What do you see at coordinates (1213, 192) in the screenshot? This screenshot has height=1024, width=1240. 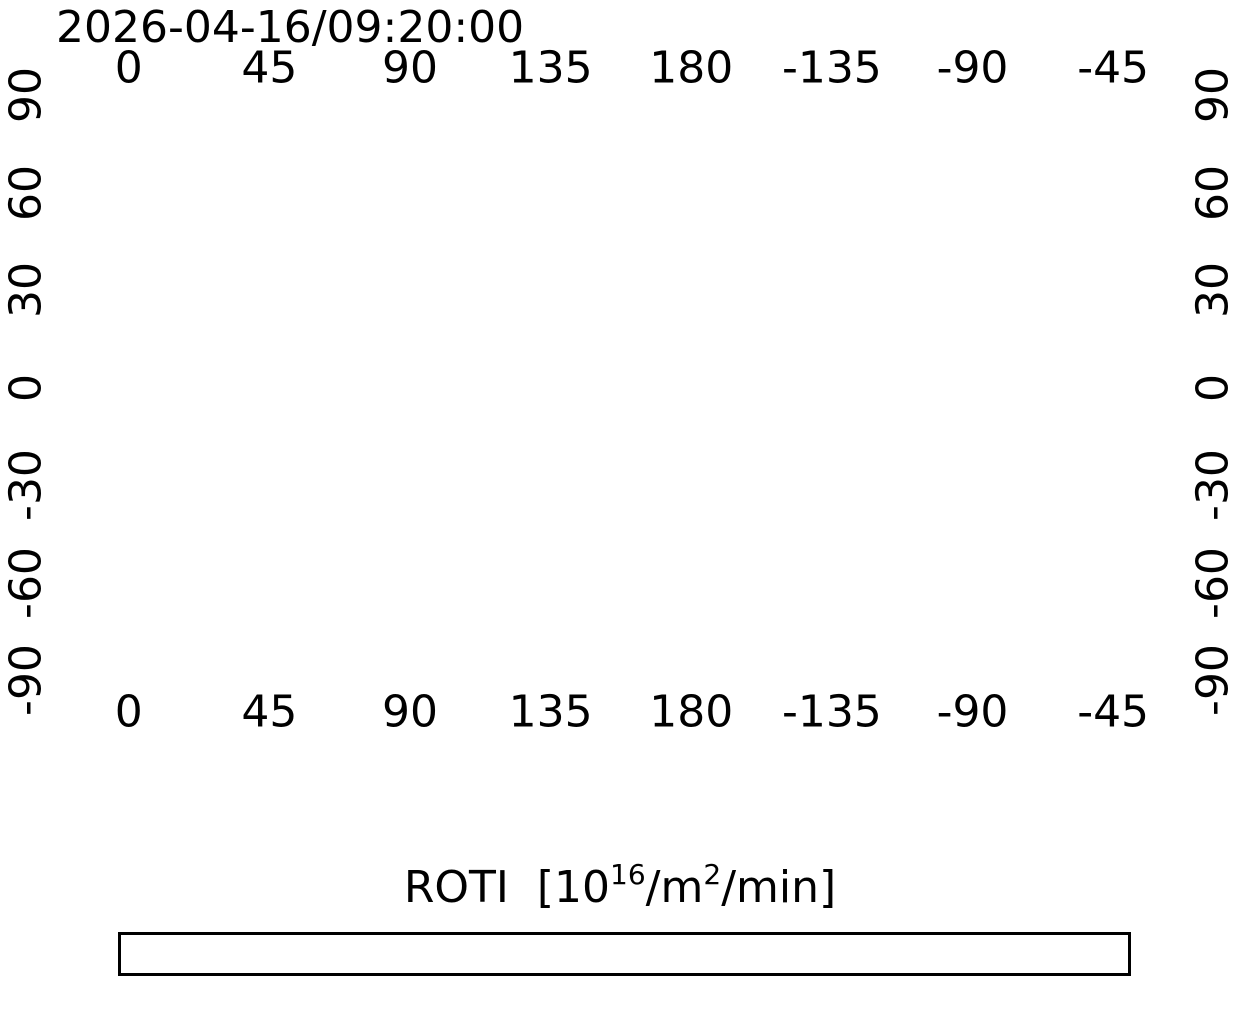 I see `lat-tick-right: 60` at bounding box center [1213, 192].